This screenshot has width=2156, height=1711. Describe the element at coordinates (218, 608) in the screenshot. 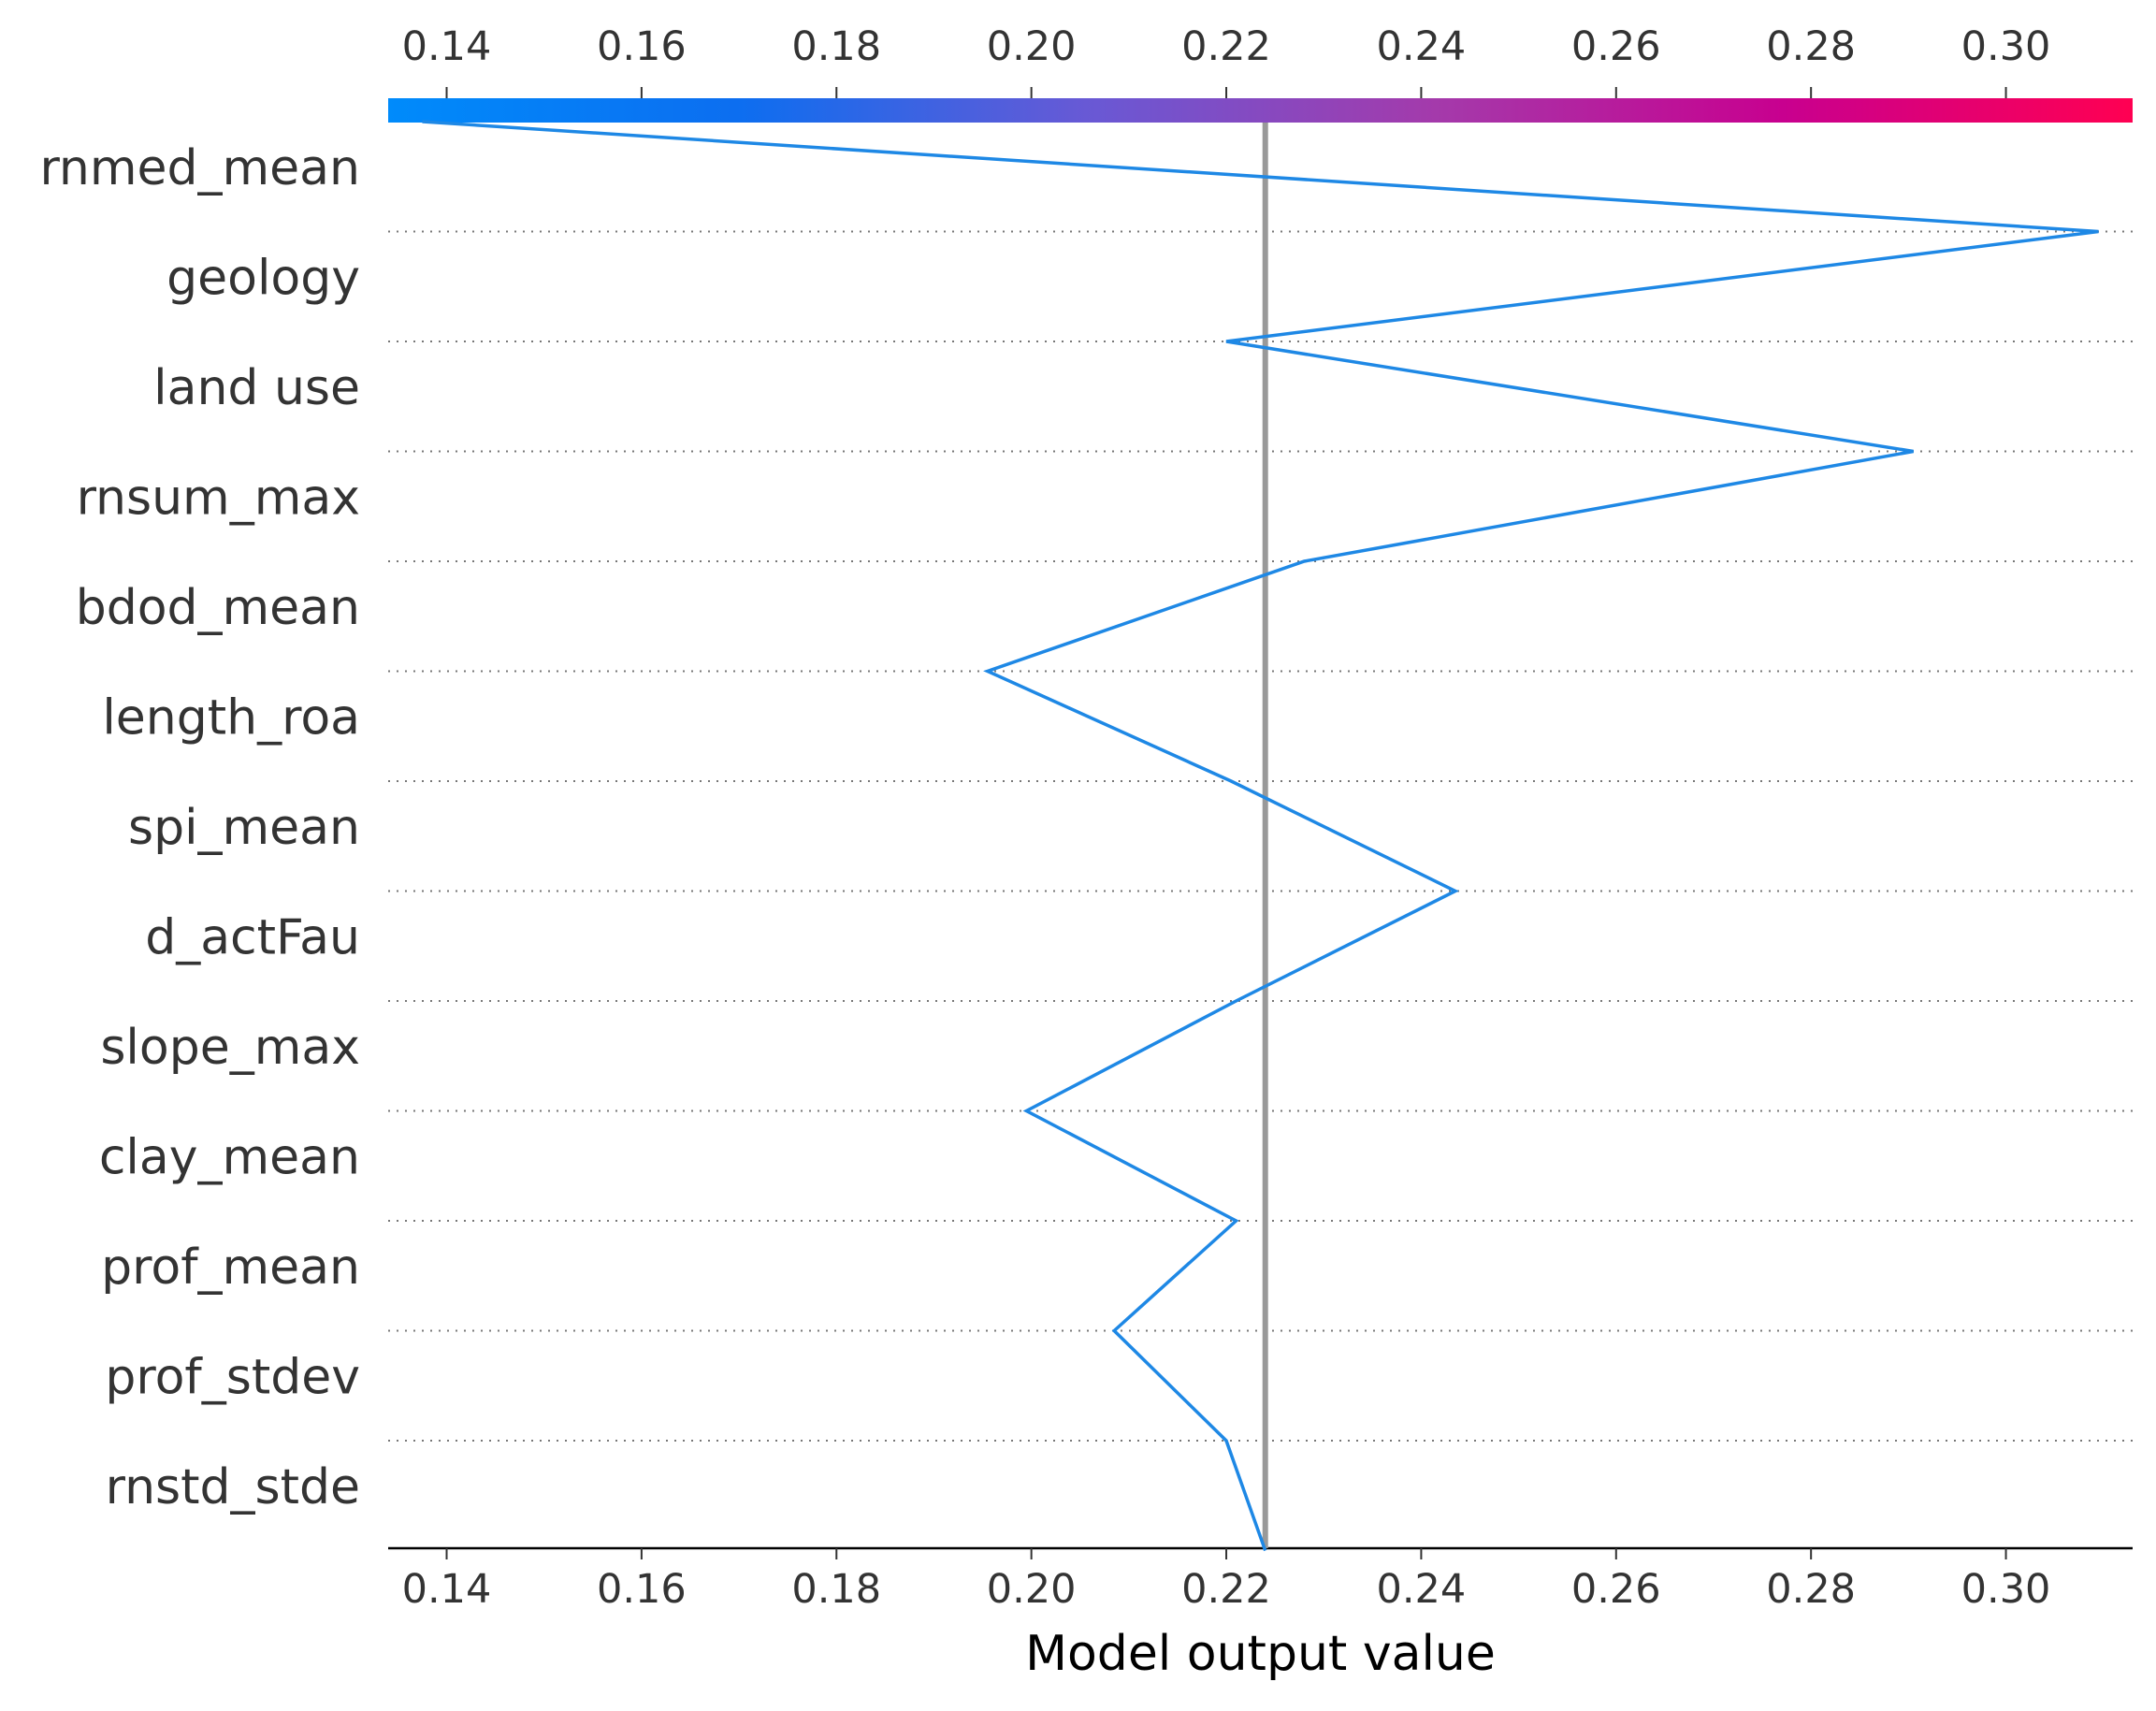

I see `feature-label: bdod_mean` at that location.